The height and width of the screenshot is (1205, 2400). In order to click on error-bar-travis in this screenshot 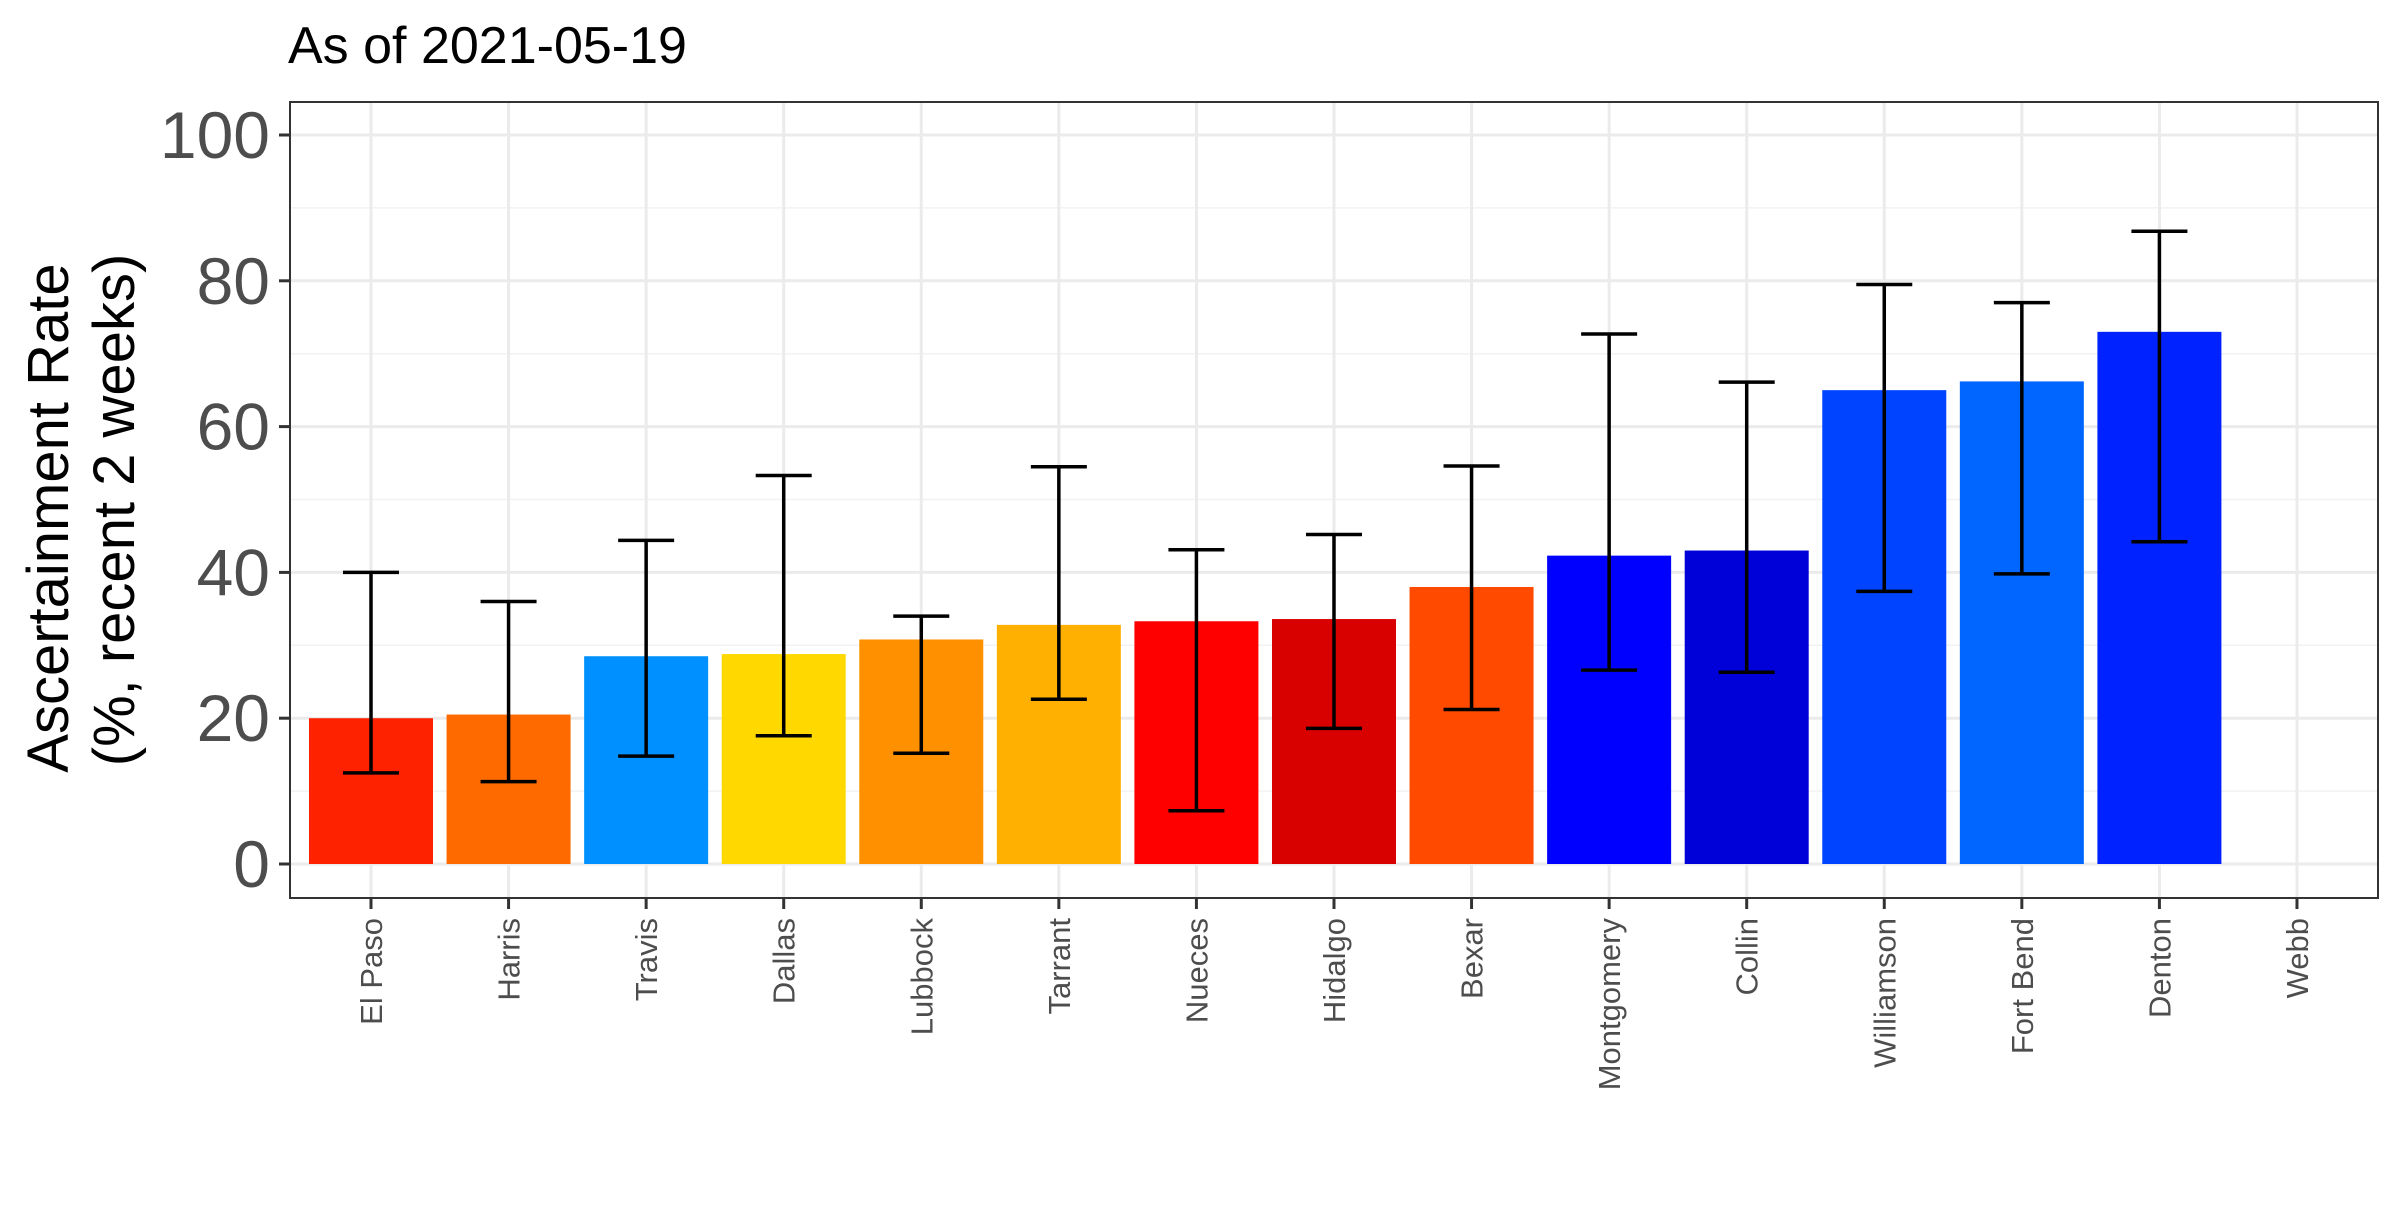, I will do `click(646, 648)`.